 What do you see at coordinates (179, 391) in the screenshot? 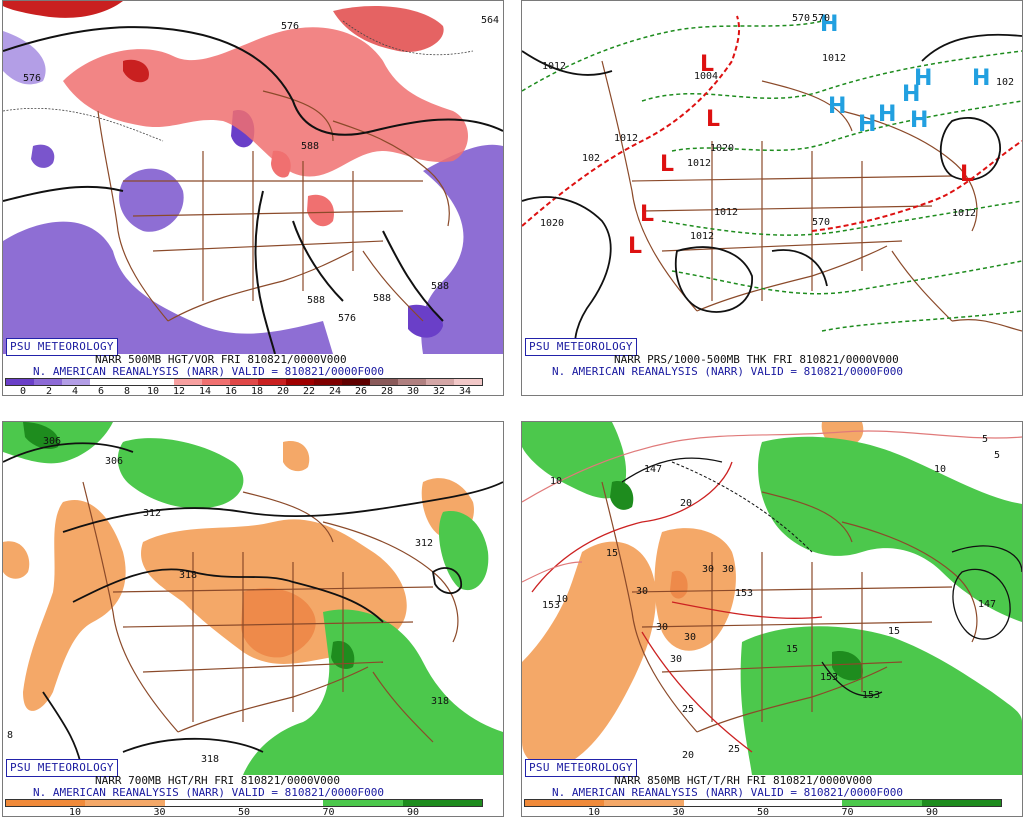
I see `colorbar-tick-label: 12` at bounding box center [179, 391].